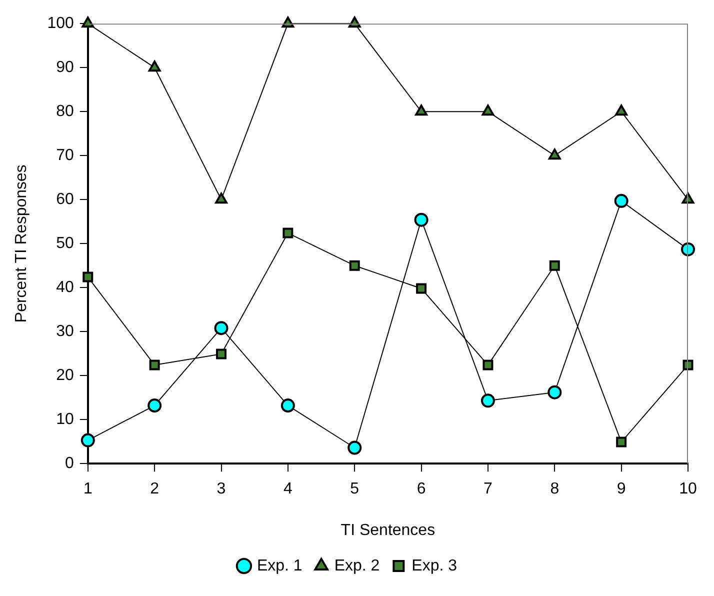 This screenshot has width=714, height=596. What do you see at coordinates (65, 243) in the screenshot?
I see `y-tick-label: 50` at bounding box center [65, 243].